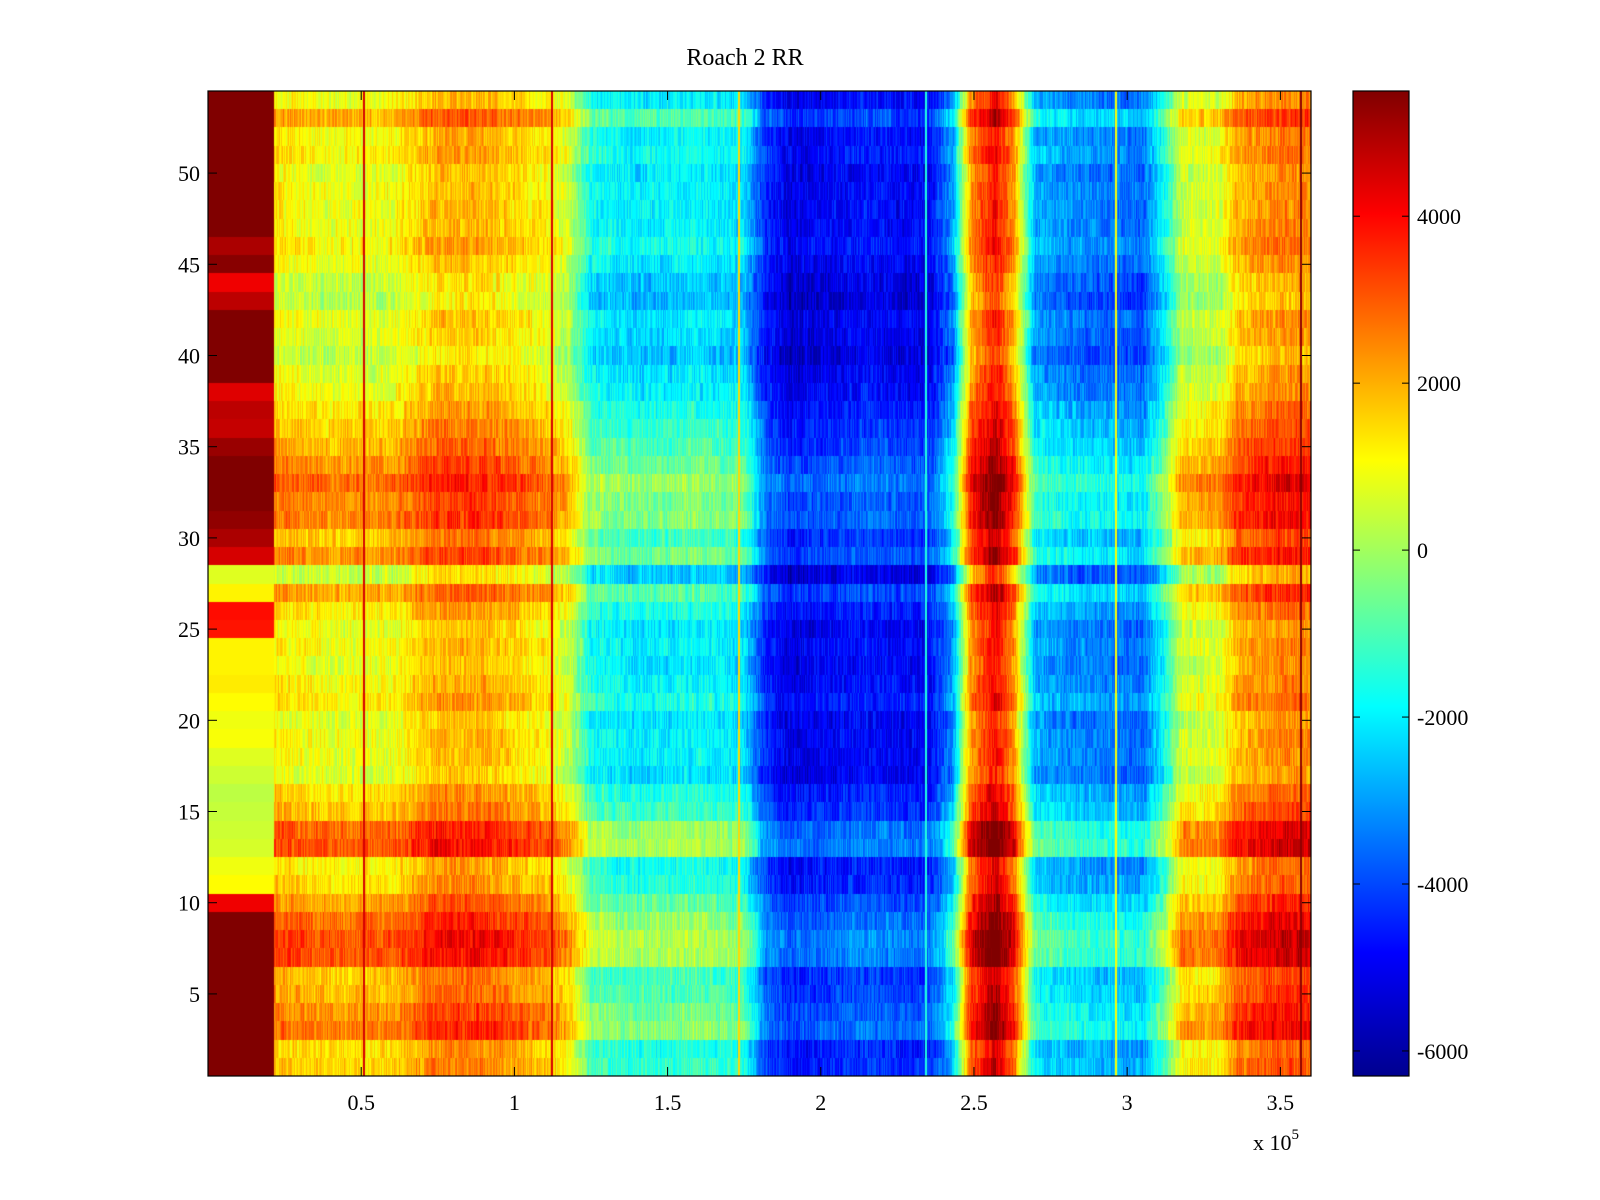 The width and height of the screenshot is (1600, 1200). I want to click on x-tick-label: 1, so click(514, 1102).